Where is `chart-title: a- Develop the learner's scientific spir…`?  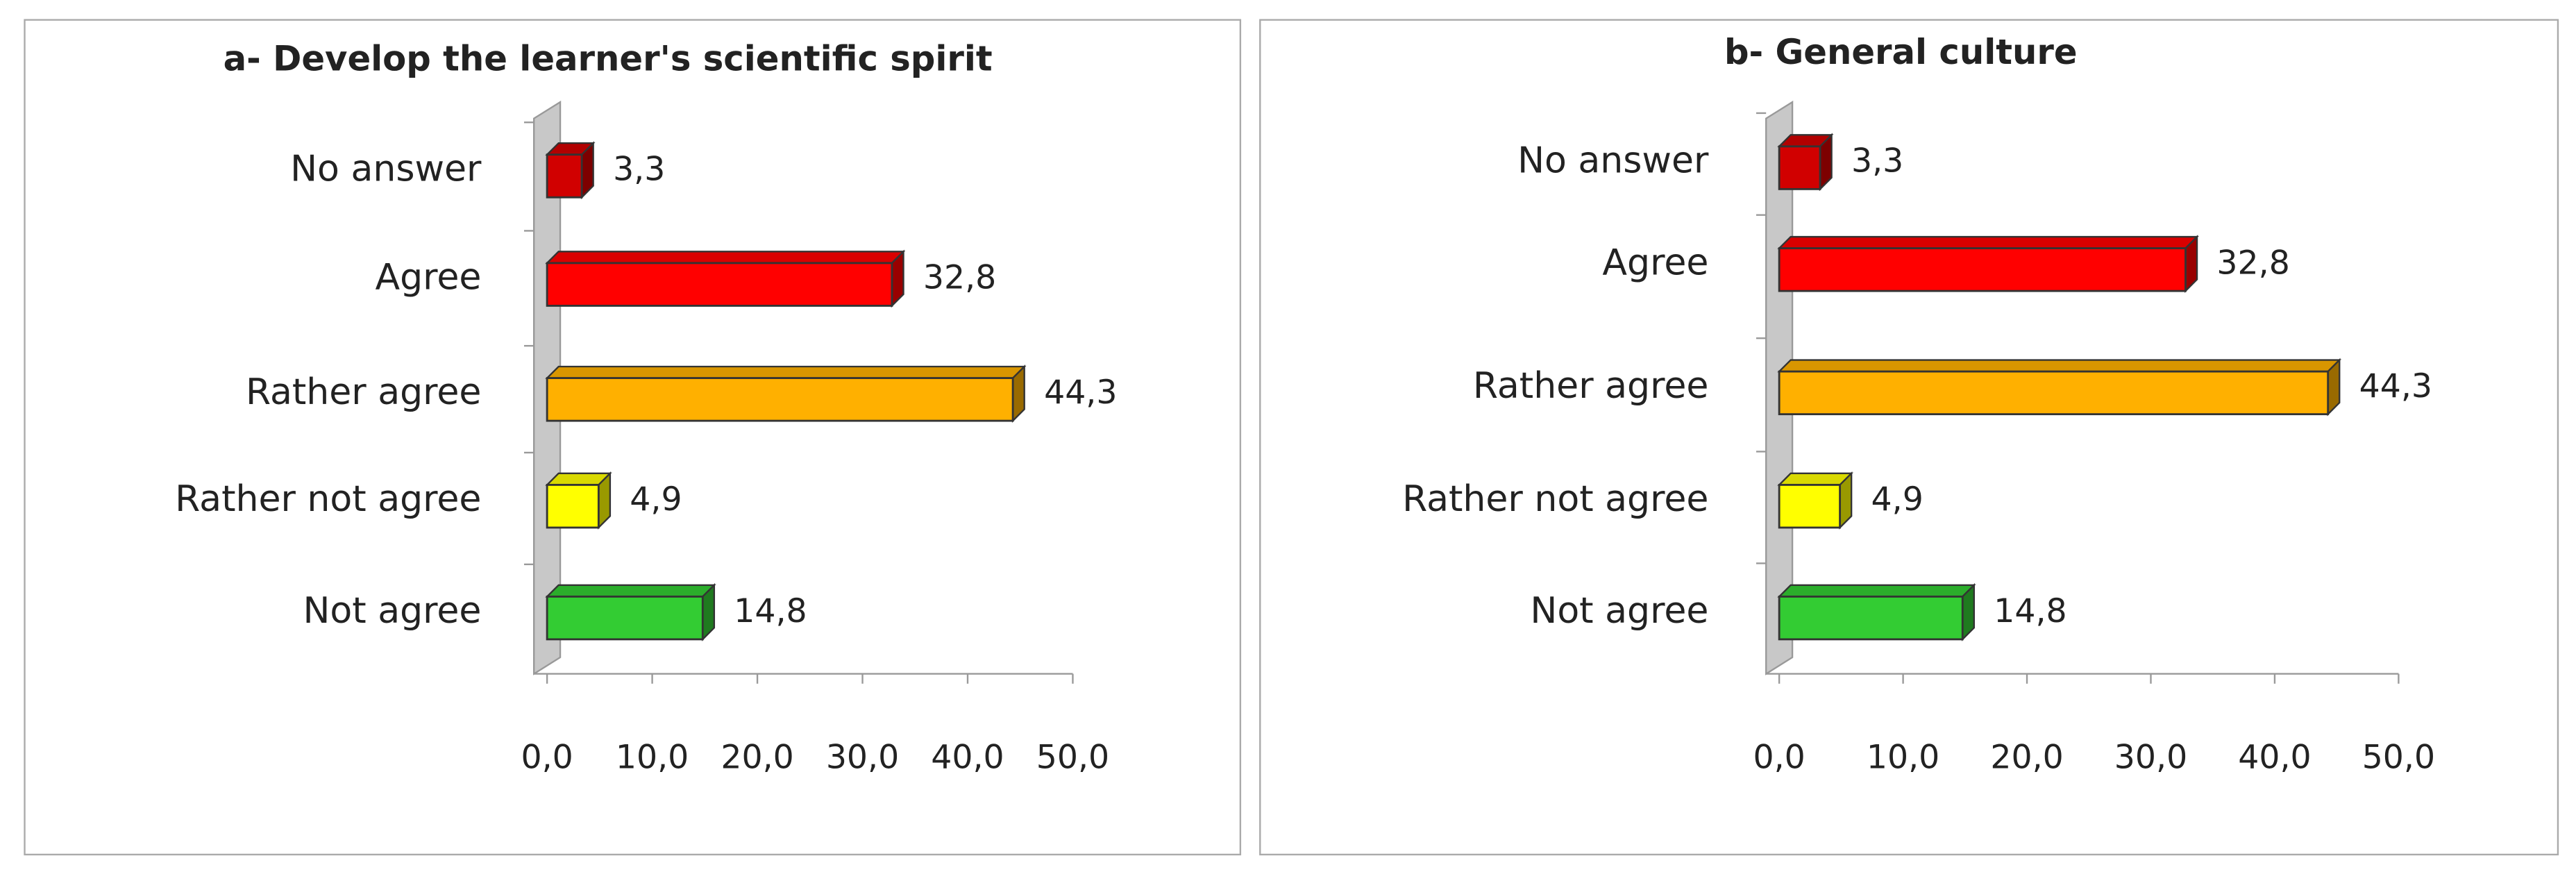 chart-title: a- Develop the learner's scientific spir… is located at coordinates (608, 58).